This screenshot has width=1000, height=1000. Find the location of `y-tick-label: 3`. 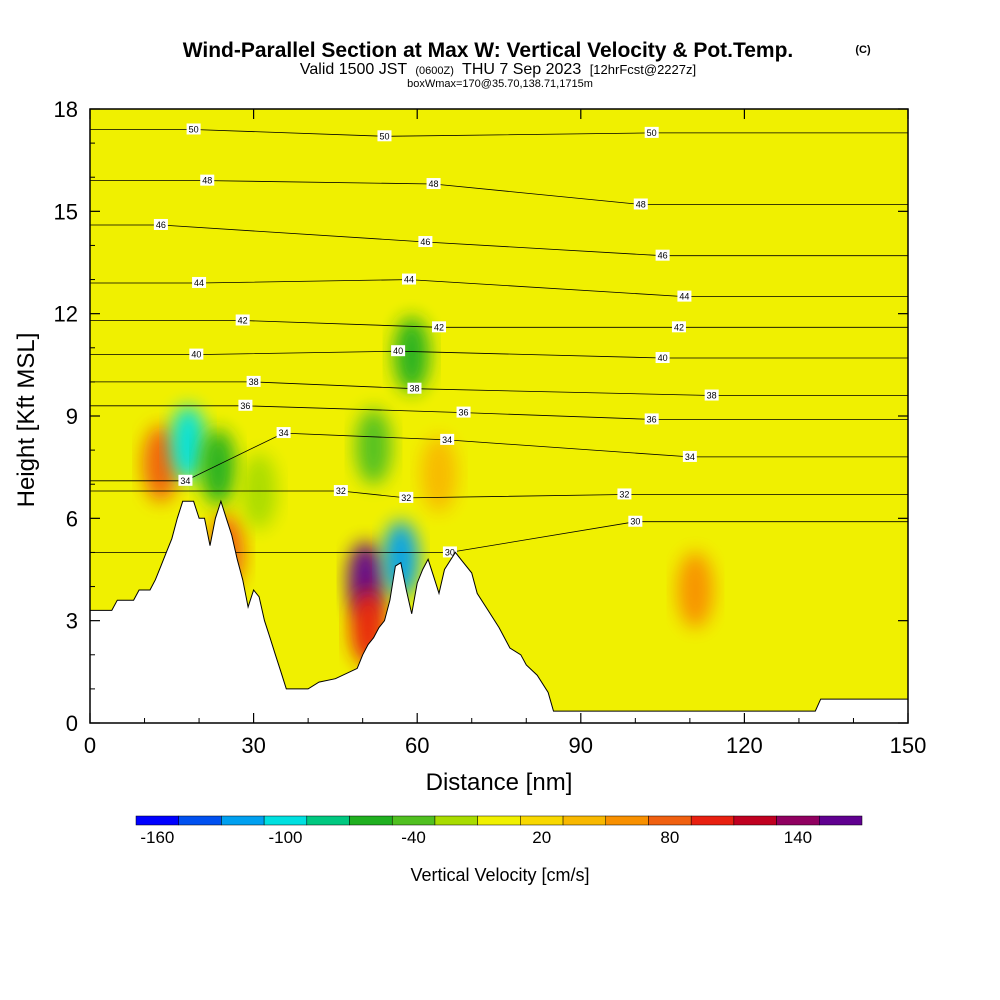

y-tick-label: 3 is located at coordinates (72, 621).